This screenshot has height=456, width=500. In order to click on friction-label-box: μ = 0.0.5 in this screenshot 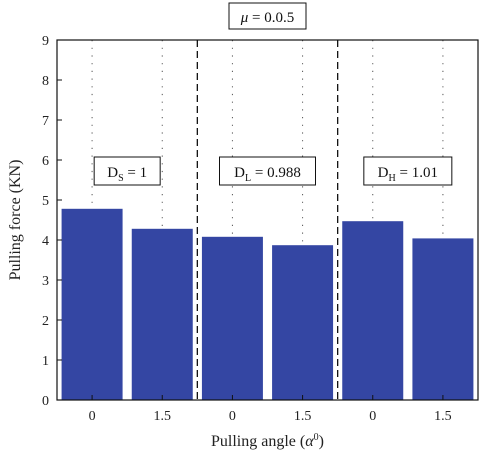, I will do `click(267, 16)`.